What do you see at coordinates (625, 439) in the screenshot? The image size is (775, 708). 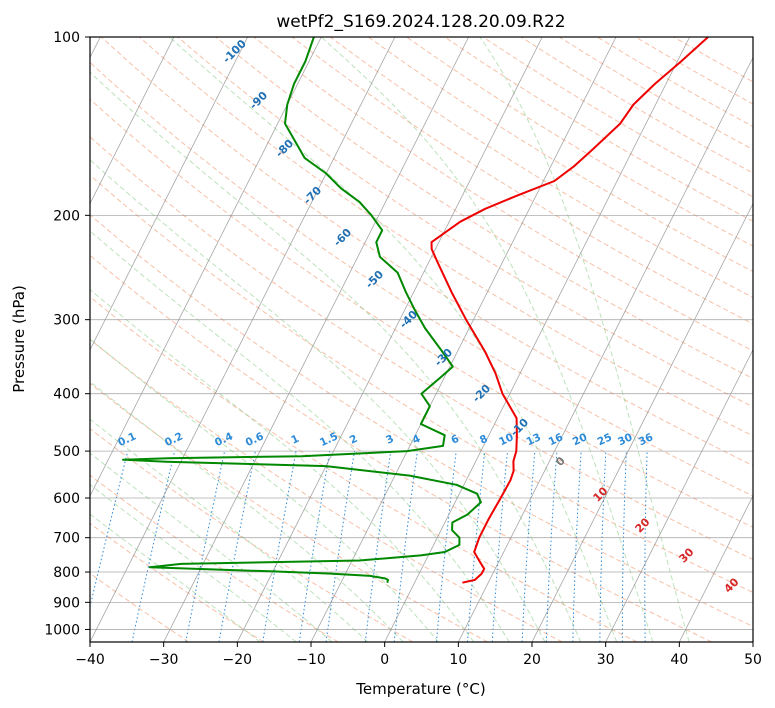 I see `mixing-ratio-label: 30` at bounding box center [625, 439].